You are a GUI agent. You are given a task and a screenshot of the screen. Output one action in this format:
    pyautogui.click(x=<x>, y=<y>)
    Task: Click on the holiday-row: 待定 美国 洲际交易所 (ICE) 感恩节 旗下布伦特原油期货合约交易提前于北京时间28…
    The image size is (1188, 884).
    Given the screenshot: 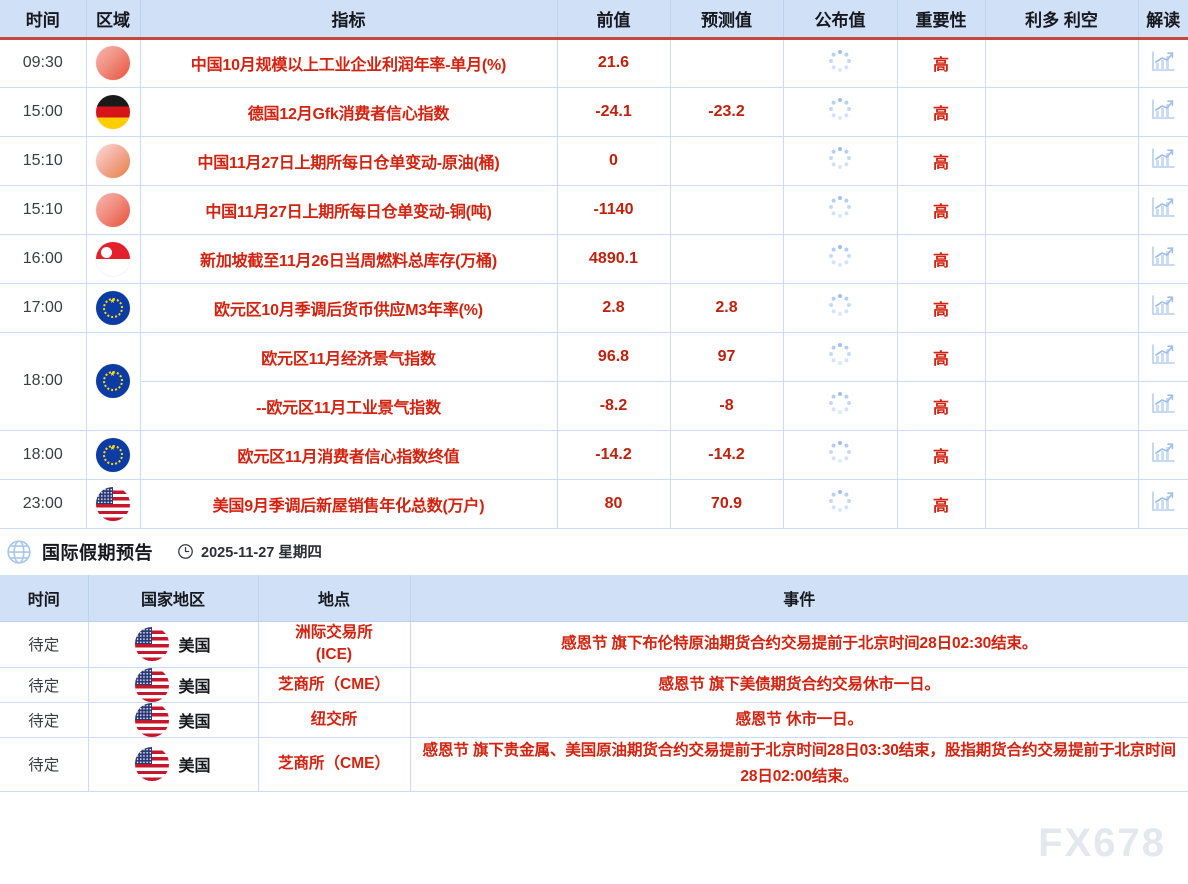 What is the action you would take?
    pyautogui.click(x=594, y=644)
    